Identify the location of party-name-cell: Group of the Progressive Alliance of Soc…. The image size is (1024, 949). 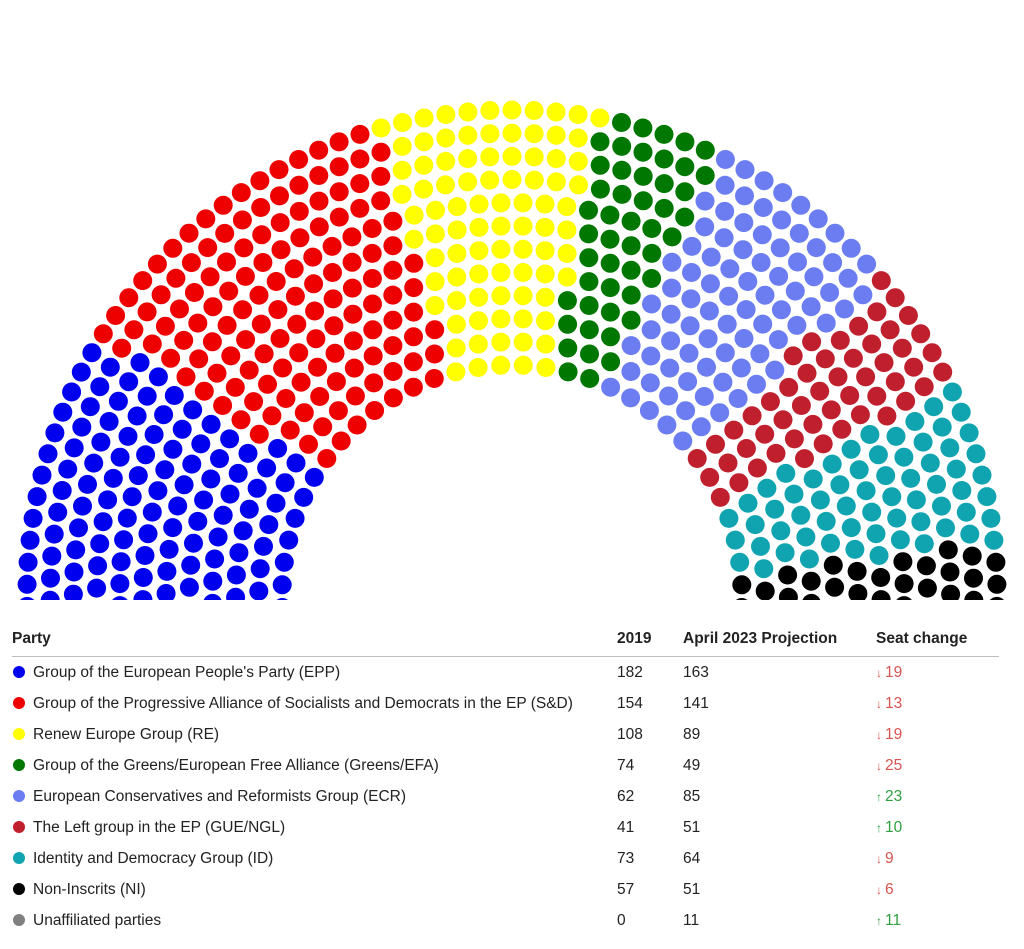
(314, 703).